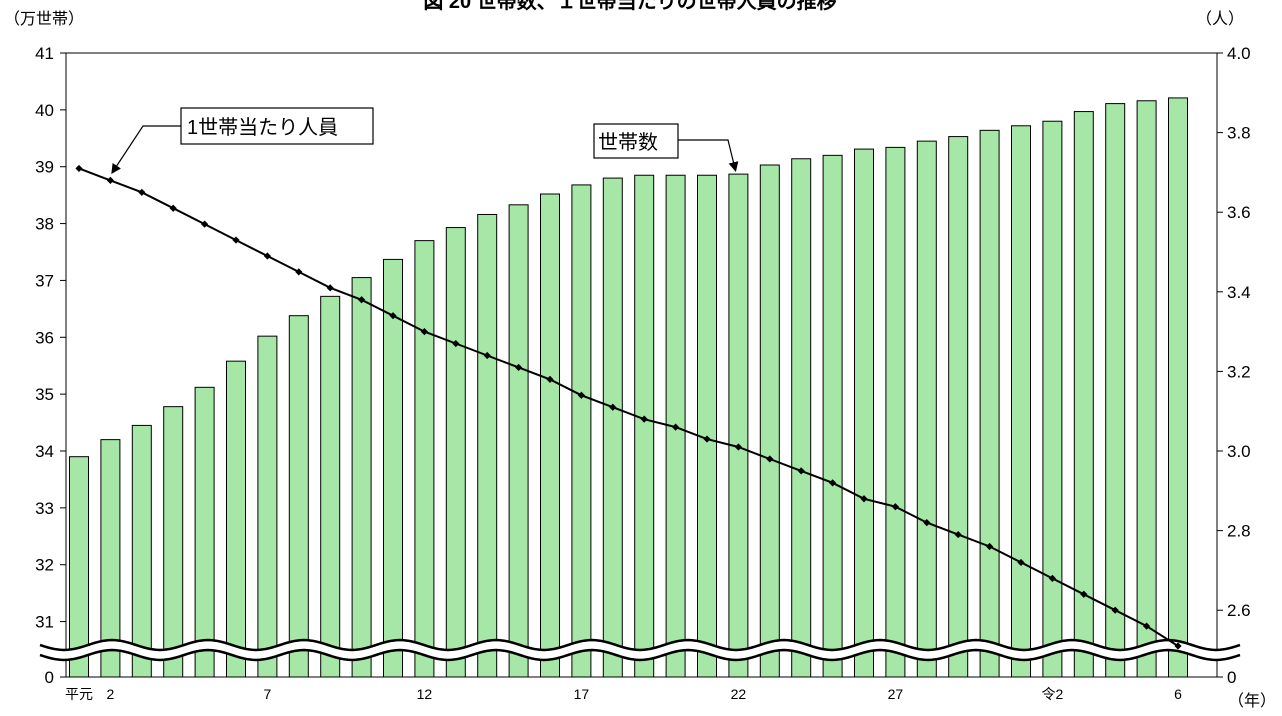 This screenshot has width=1282, height=716. Describe the element at coordinates (44, 394) in the screenshot. I see `left-tick-label: 35` at that location.